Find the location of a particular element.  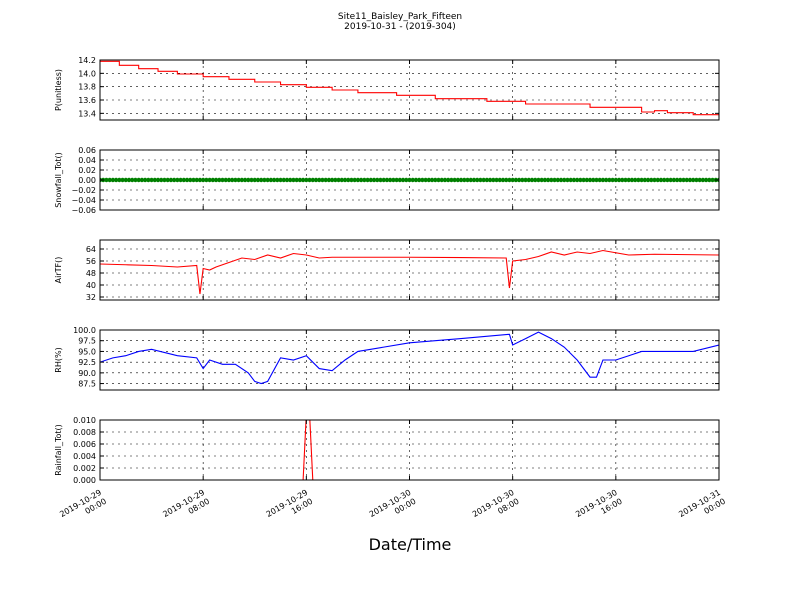

plot-area is located at coordinates (409, 358).